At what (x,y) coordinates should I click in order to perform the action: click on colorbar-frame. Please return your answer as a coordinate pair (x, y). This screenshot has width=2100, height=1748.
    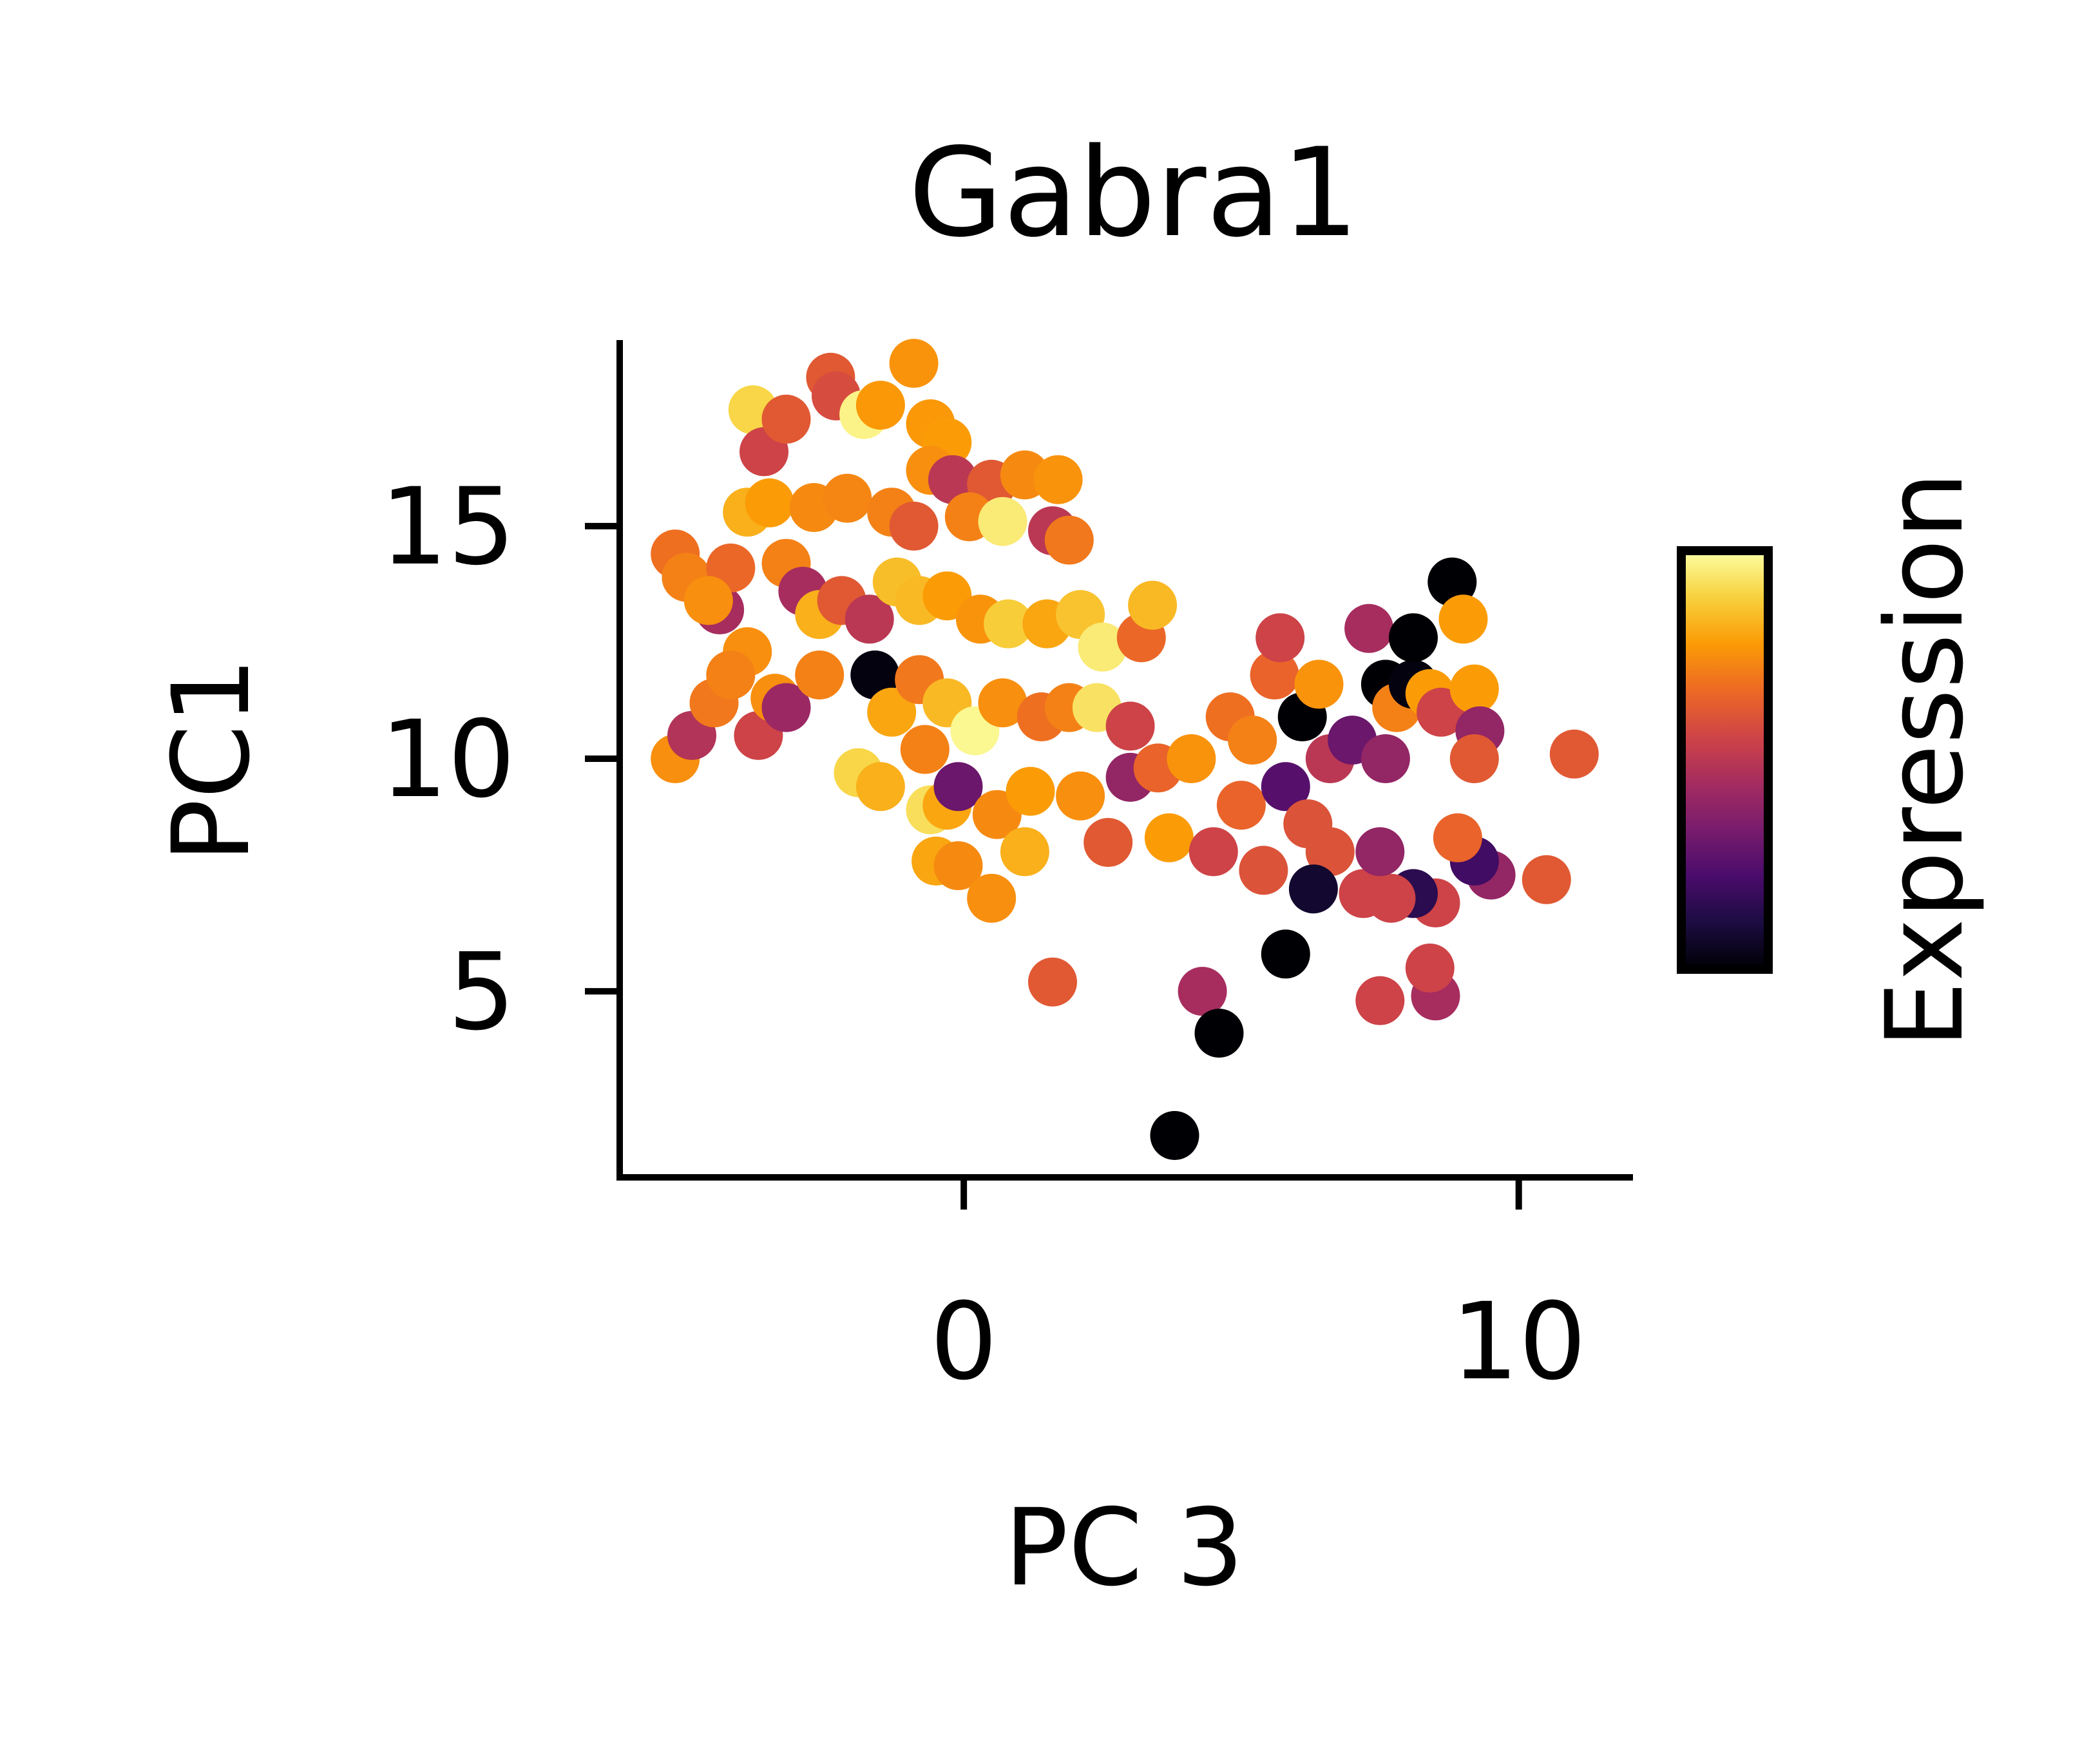
    Looking at the image, I should click on (1725, 760).